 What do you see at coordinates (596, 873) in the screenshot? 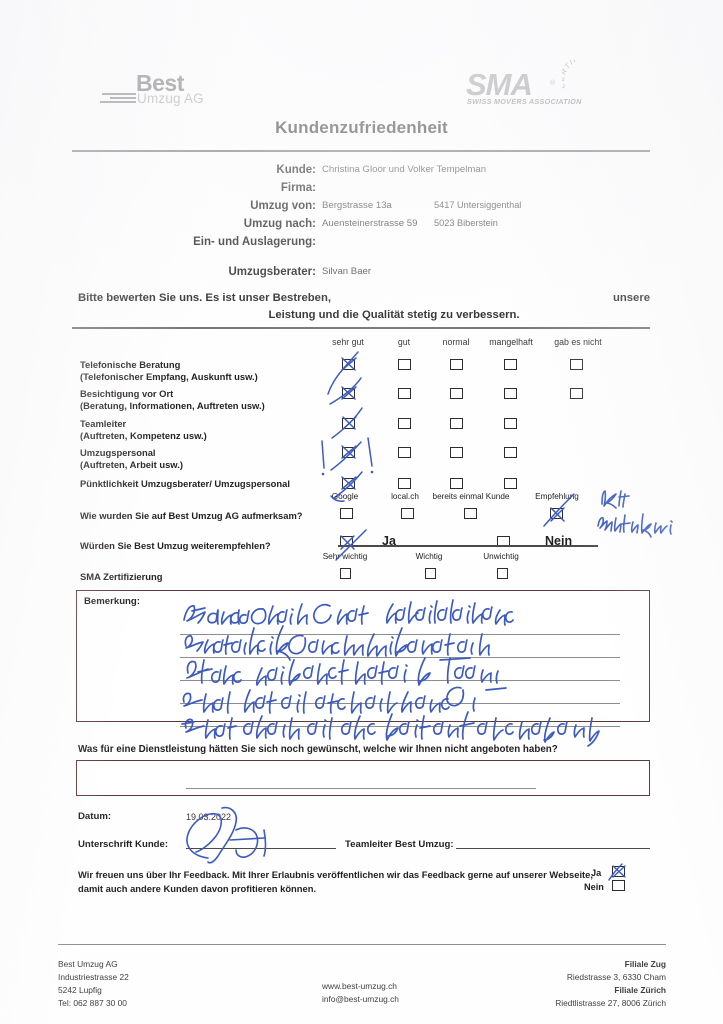
I see `consent-yes-label: Ja` at bounding box center [596, 873].